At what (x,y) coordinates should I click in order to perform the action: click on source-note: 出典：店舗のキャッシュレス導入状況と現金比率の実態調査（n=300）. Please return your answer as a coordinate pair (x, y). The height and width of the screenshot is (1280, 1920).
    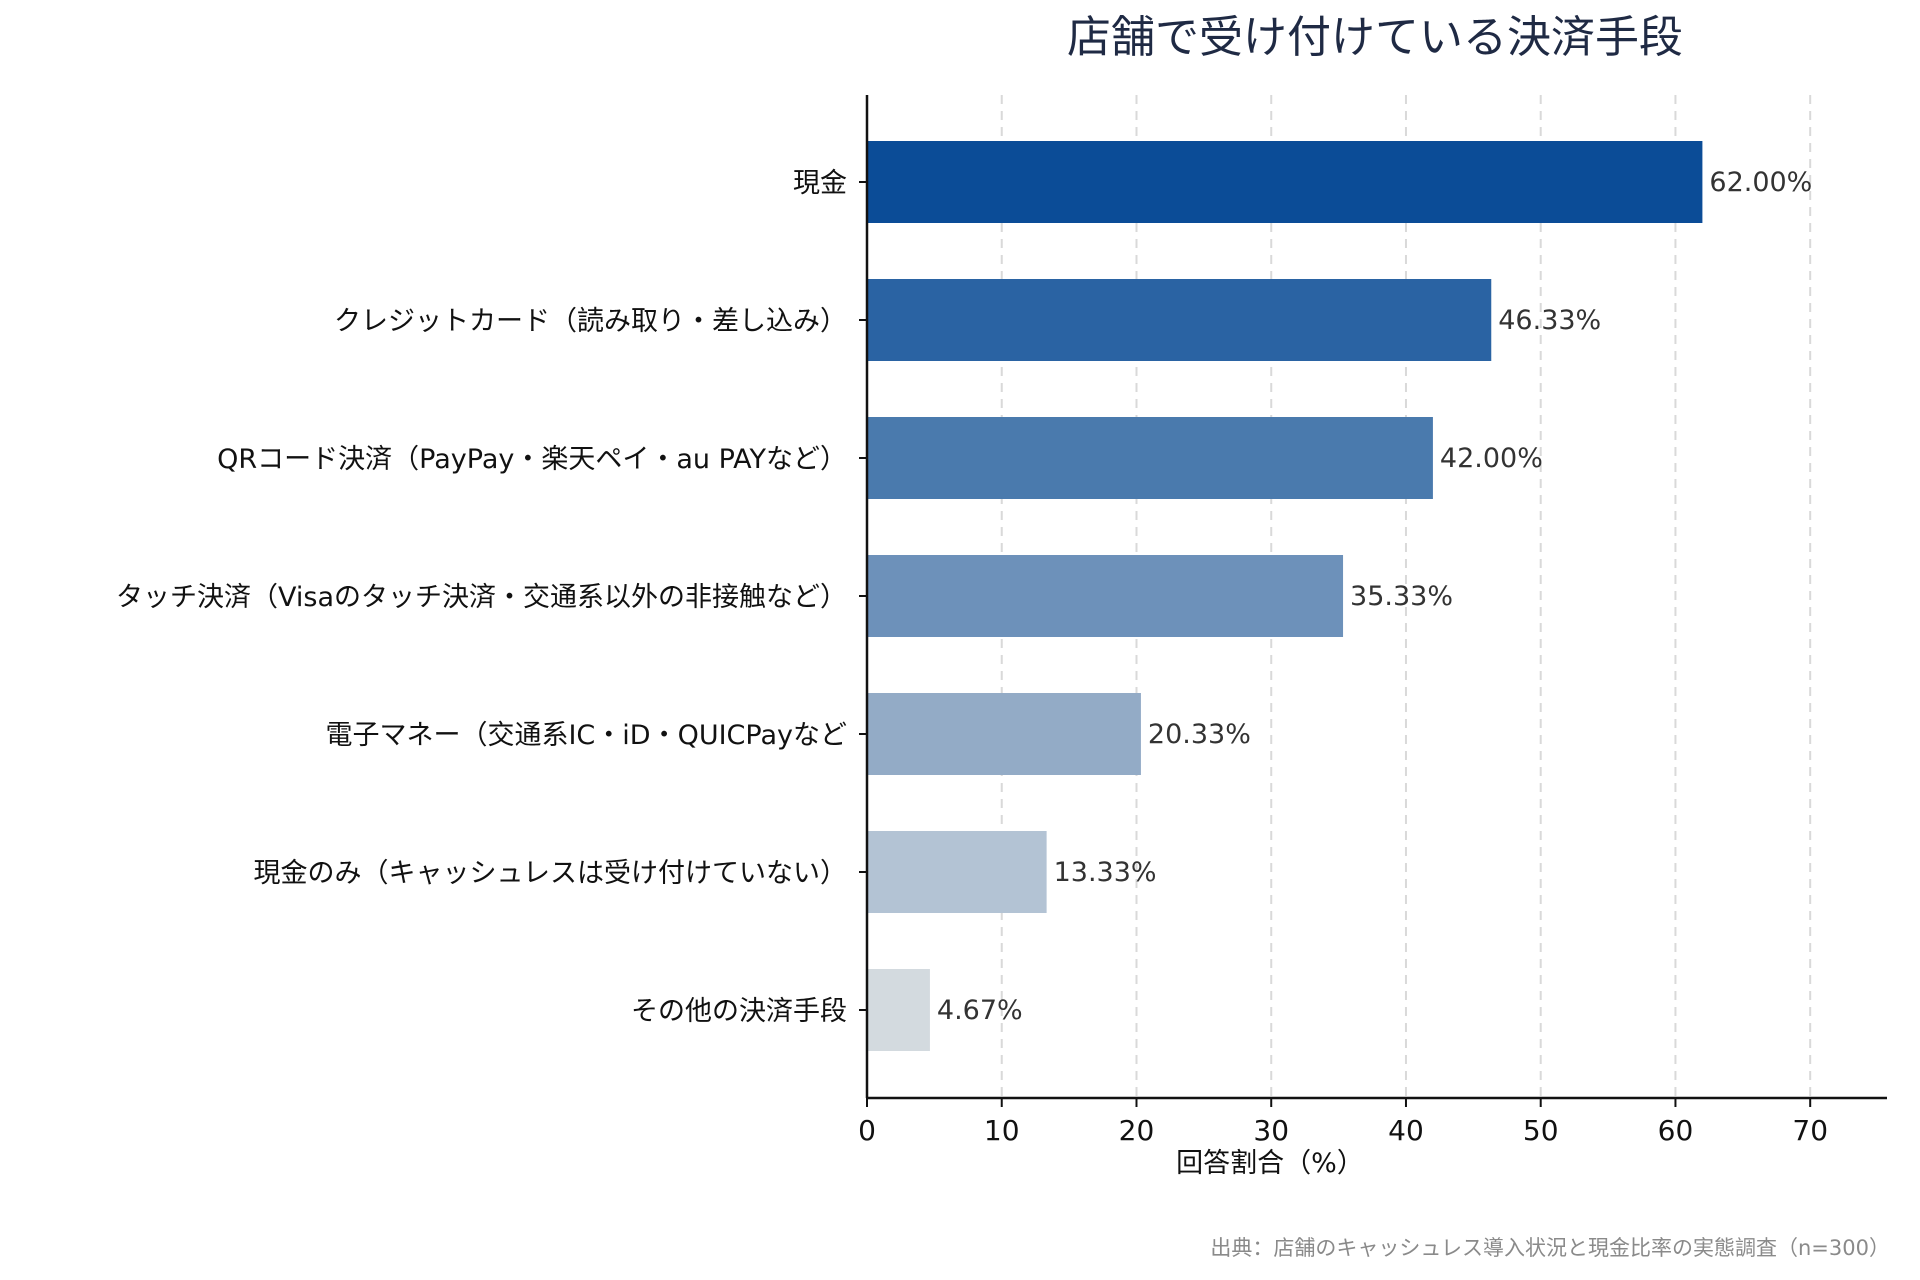
    Looking at the image, I should click on (1550, 1248).